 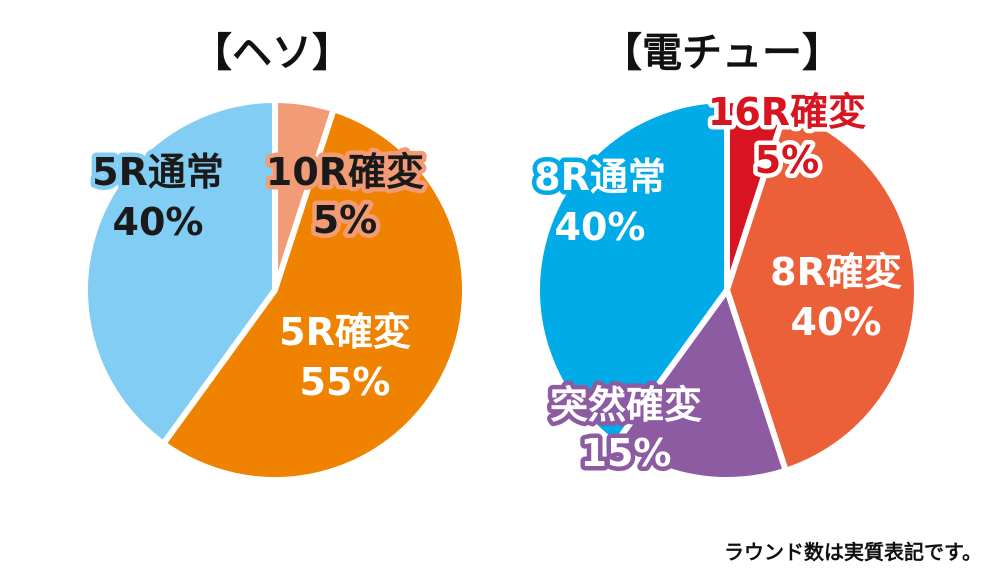 I want to click on slice-name-label: 16R確変, so click(x=787, y=112).